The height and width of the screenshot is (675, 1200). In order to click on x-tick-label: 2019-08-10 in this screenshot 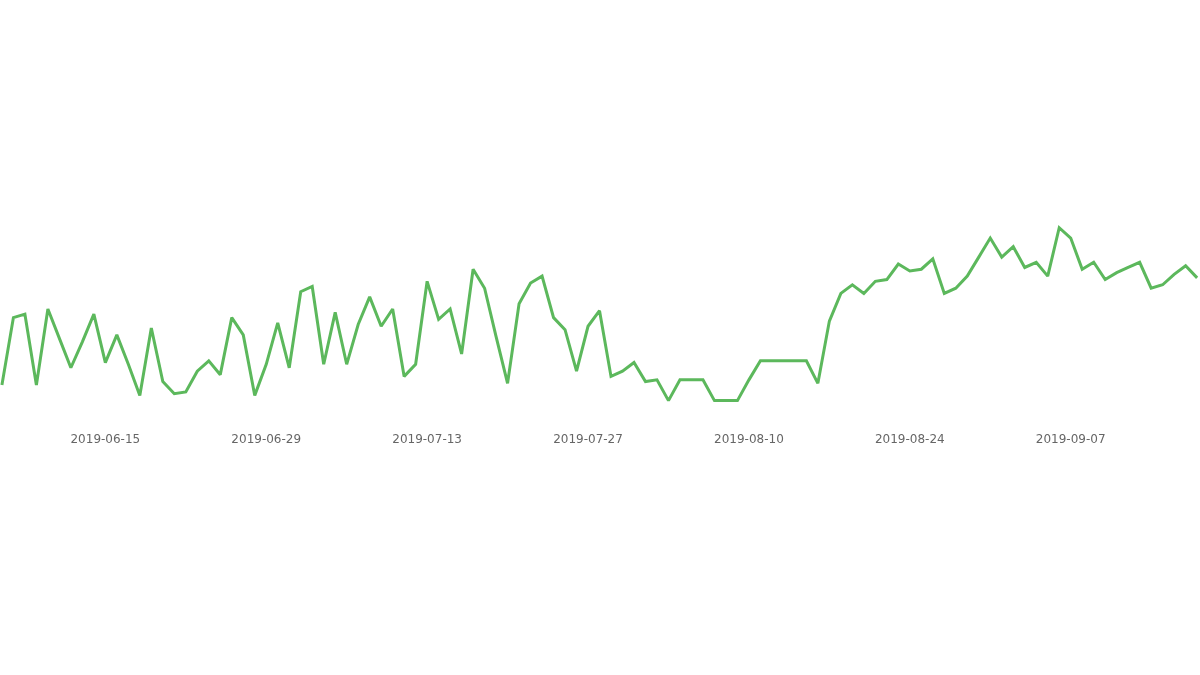, I will do `click(749, 439)`.